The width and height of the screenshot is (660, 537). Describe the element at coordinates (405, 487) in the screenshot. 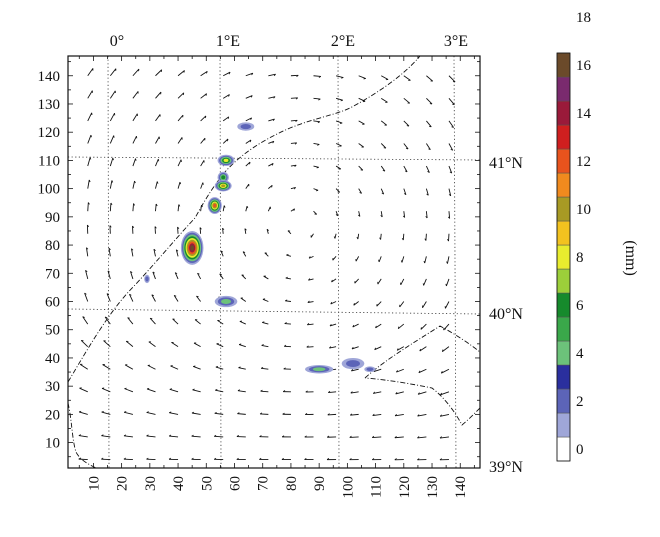

I see `x-tick-label-120: 120` at that location.